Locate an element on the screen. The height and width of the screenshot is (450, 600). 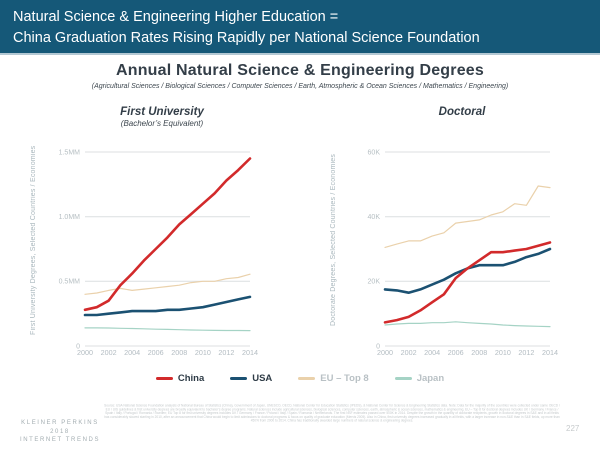
kleiner-perkins-brand: KLEINER PERKINS 2018 INTERNET TRENDS is located at coordinates (60, 432).